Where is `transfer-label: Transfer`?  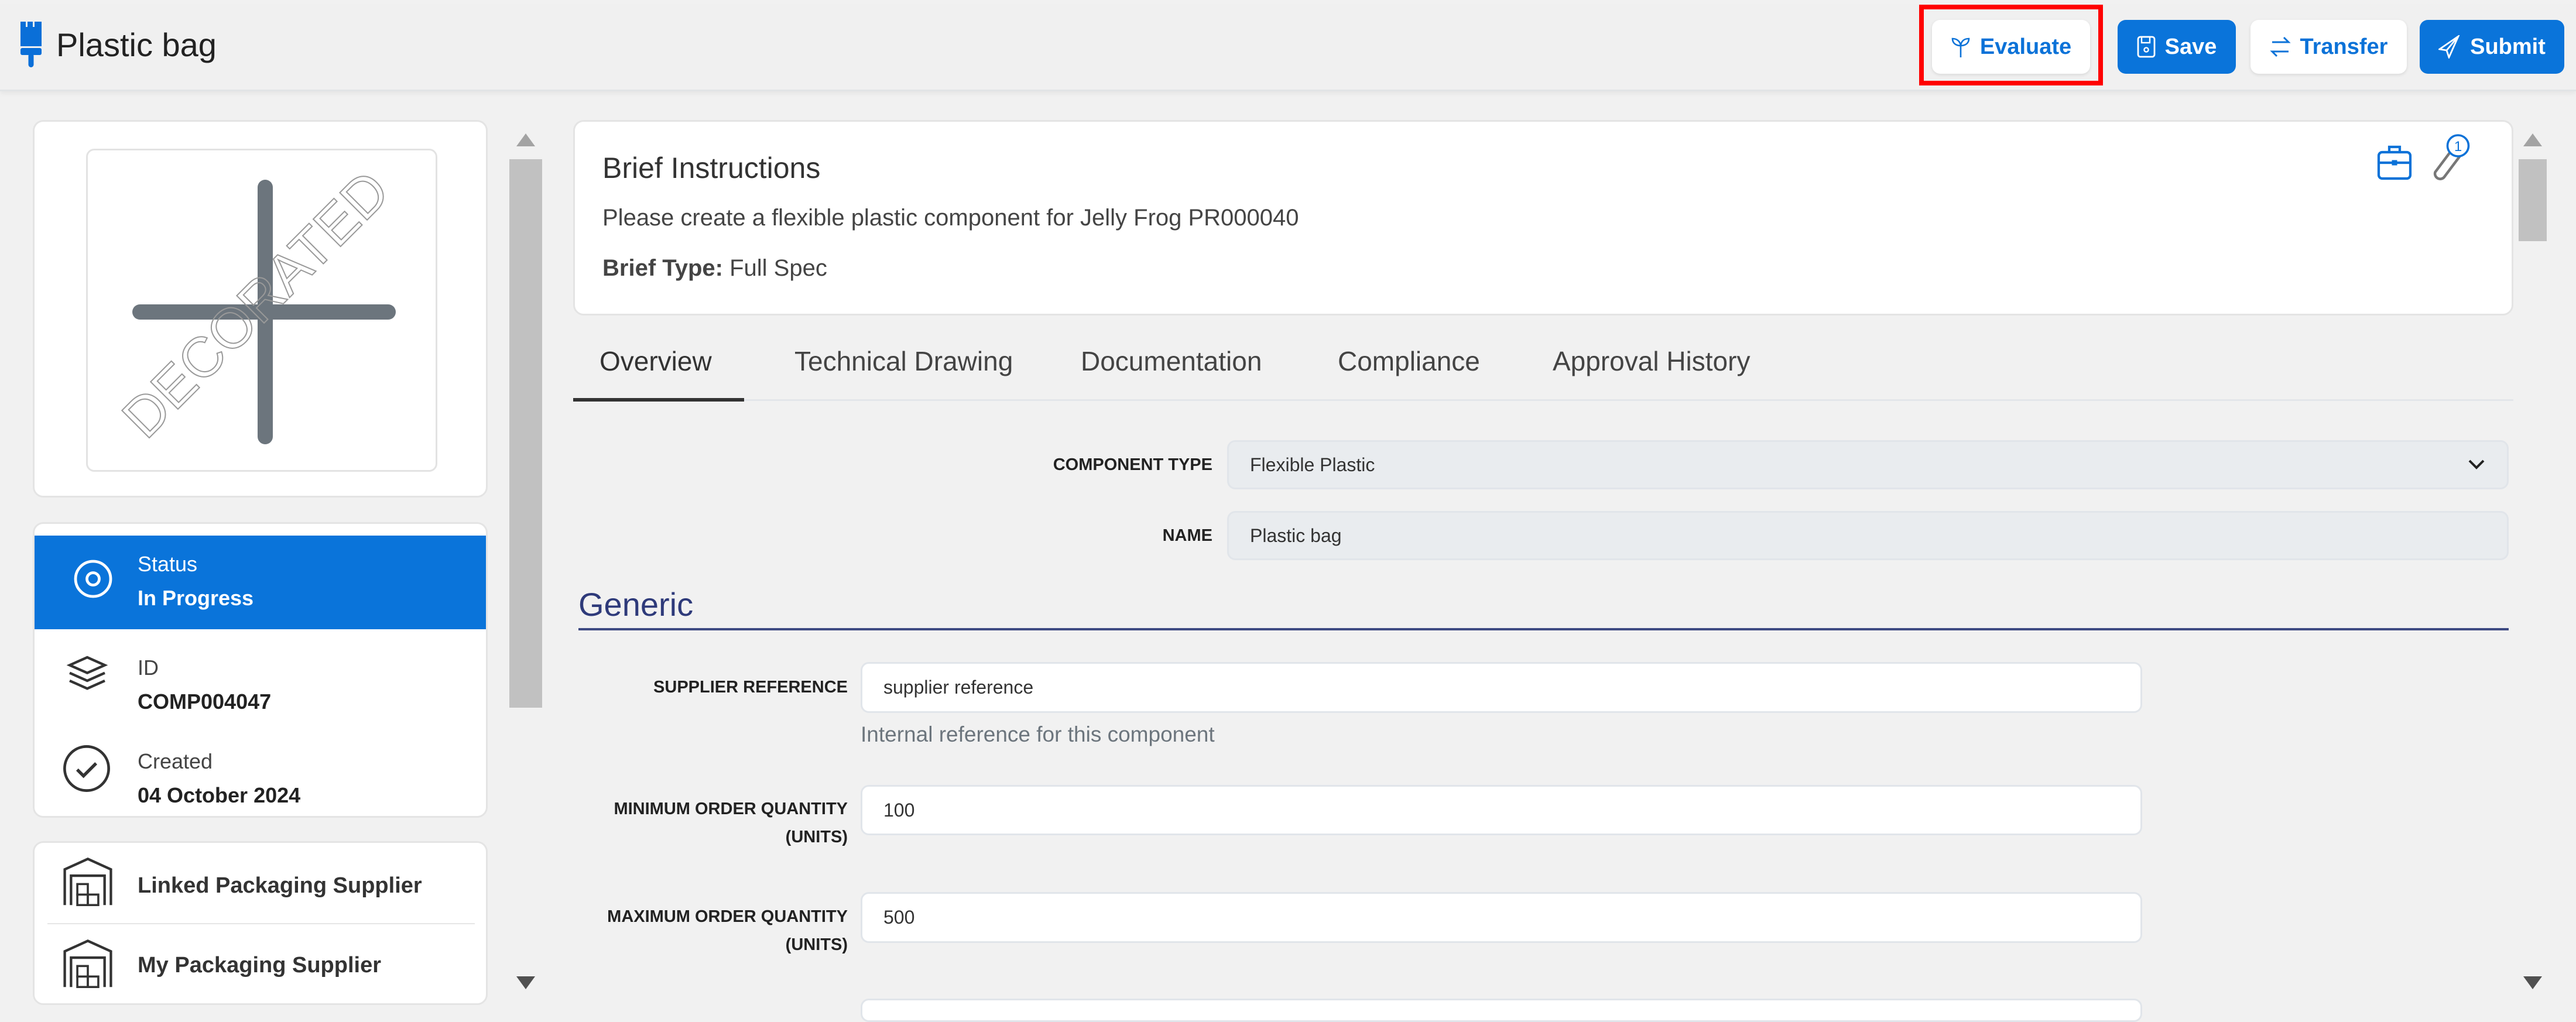 transfer-label: Transfer is located at coordinates (2344, 46).